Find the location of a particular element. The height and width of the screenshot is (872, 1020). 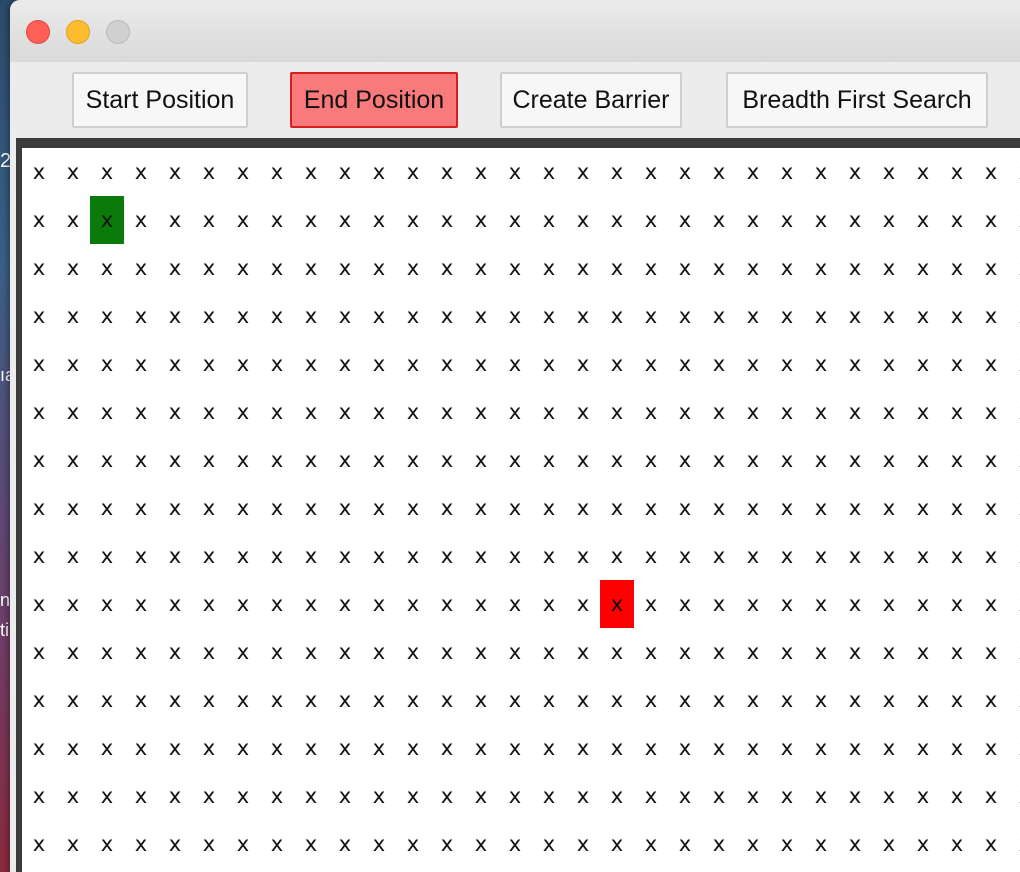

title-bar is located at coordinates (515, 31).